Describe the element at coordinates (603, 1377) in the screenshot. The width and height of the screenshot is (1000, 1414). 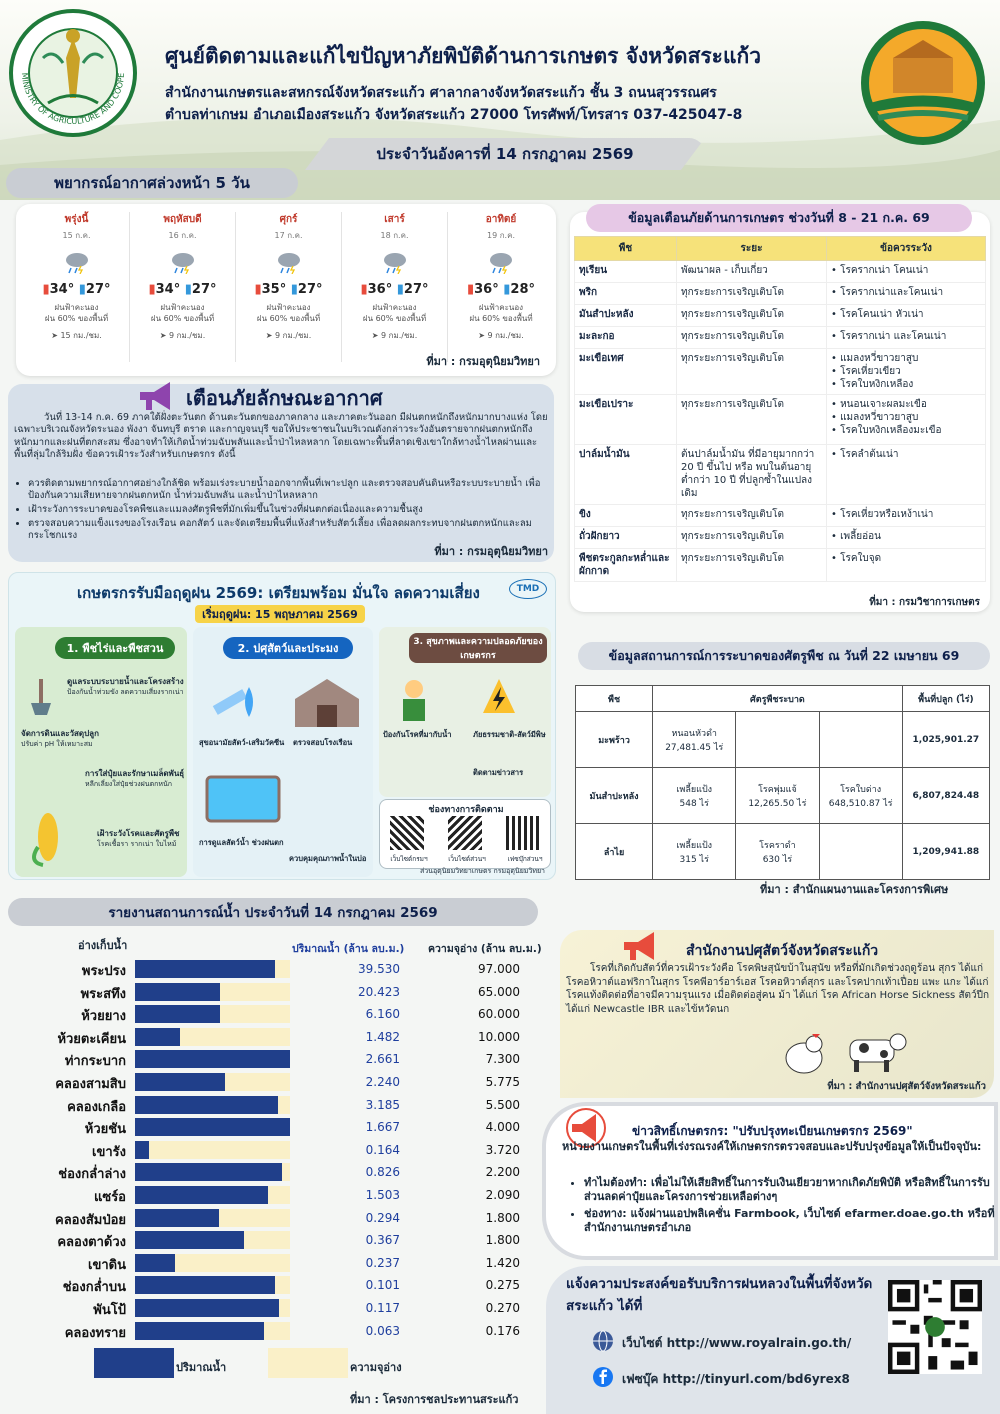
I see `facebook-icon` at that location.